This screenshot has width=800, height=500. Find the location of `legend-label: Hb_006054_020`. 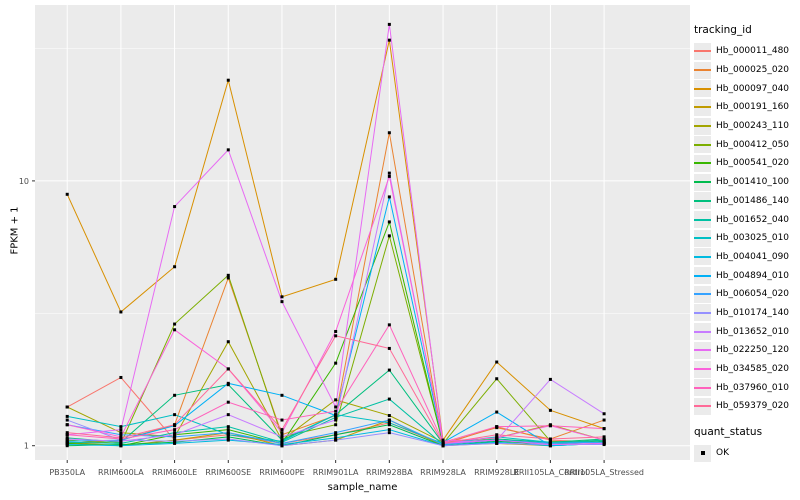

legend-label: Hb_006054_020 is located at coordinates (753, 294).